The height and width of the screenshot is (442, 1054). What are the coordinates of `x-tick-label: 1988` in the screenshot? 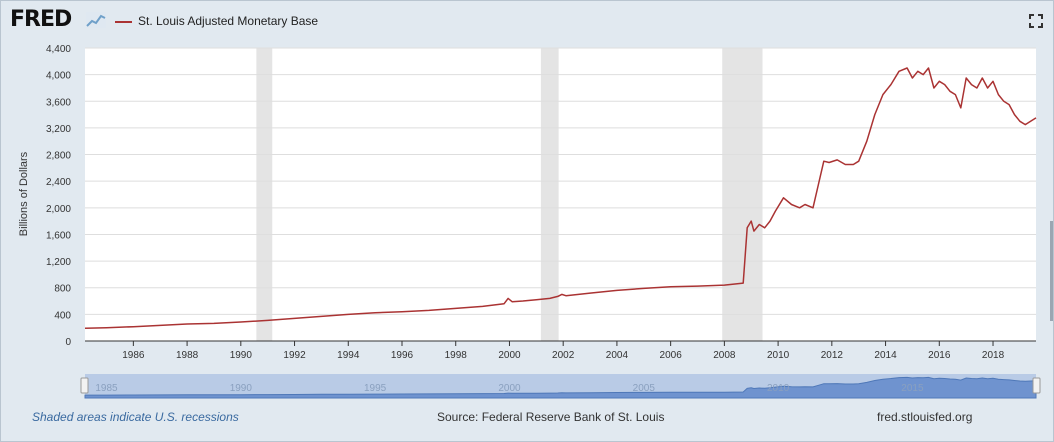 It's located at (187, 355).